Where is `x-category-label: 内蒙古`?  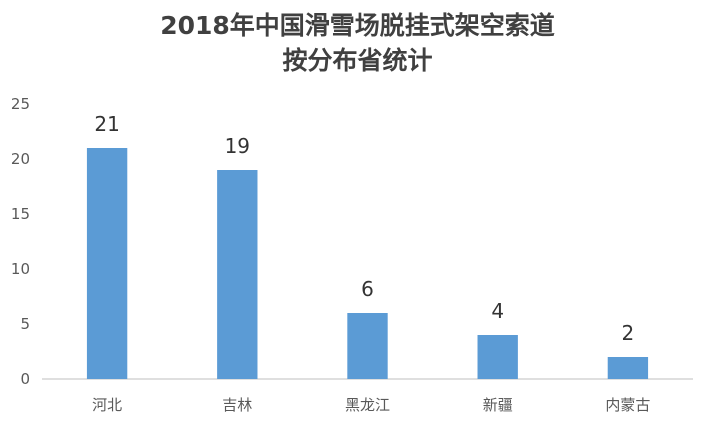
x-category-label: 内蒙古 is located at coordinates (627, 405).